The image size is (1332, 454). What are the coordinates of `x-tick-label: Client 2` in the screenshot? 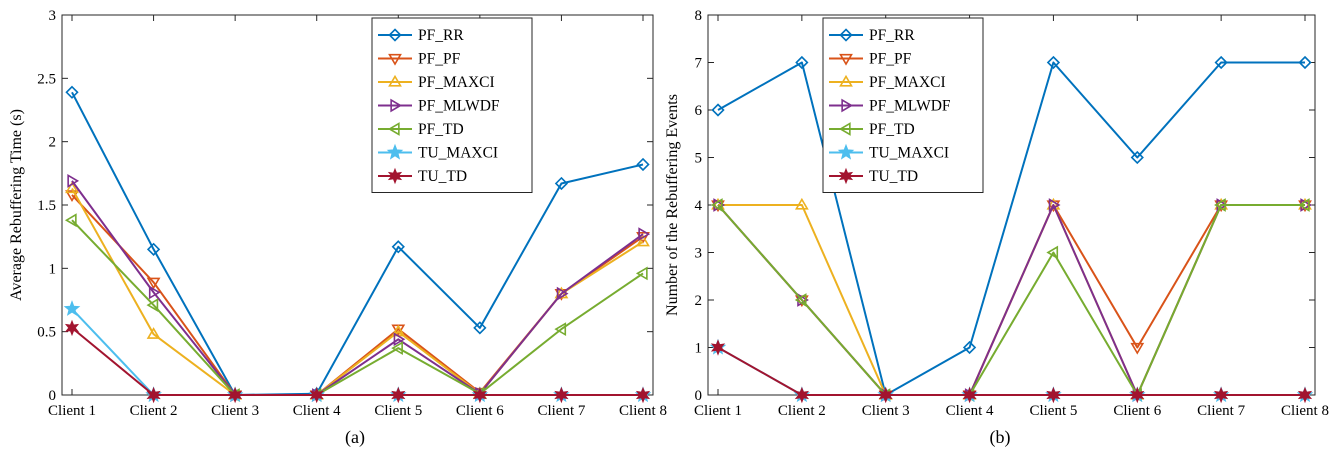 It's located at (154, 411).